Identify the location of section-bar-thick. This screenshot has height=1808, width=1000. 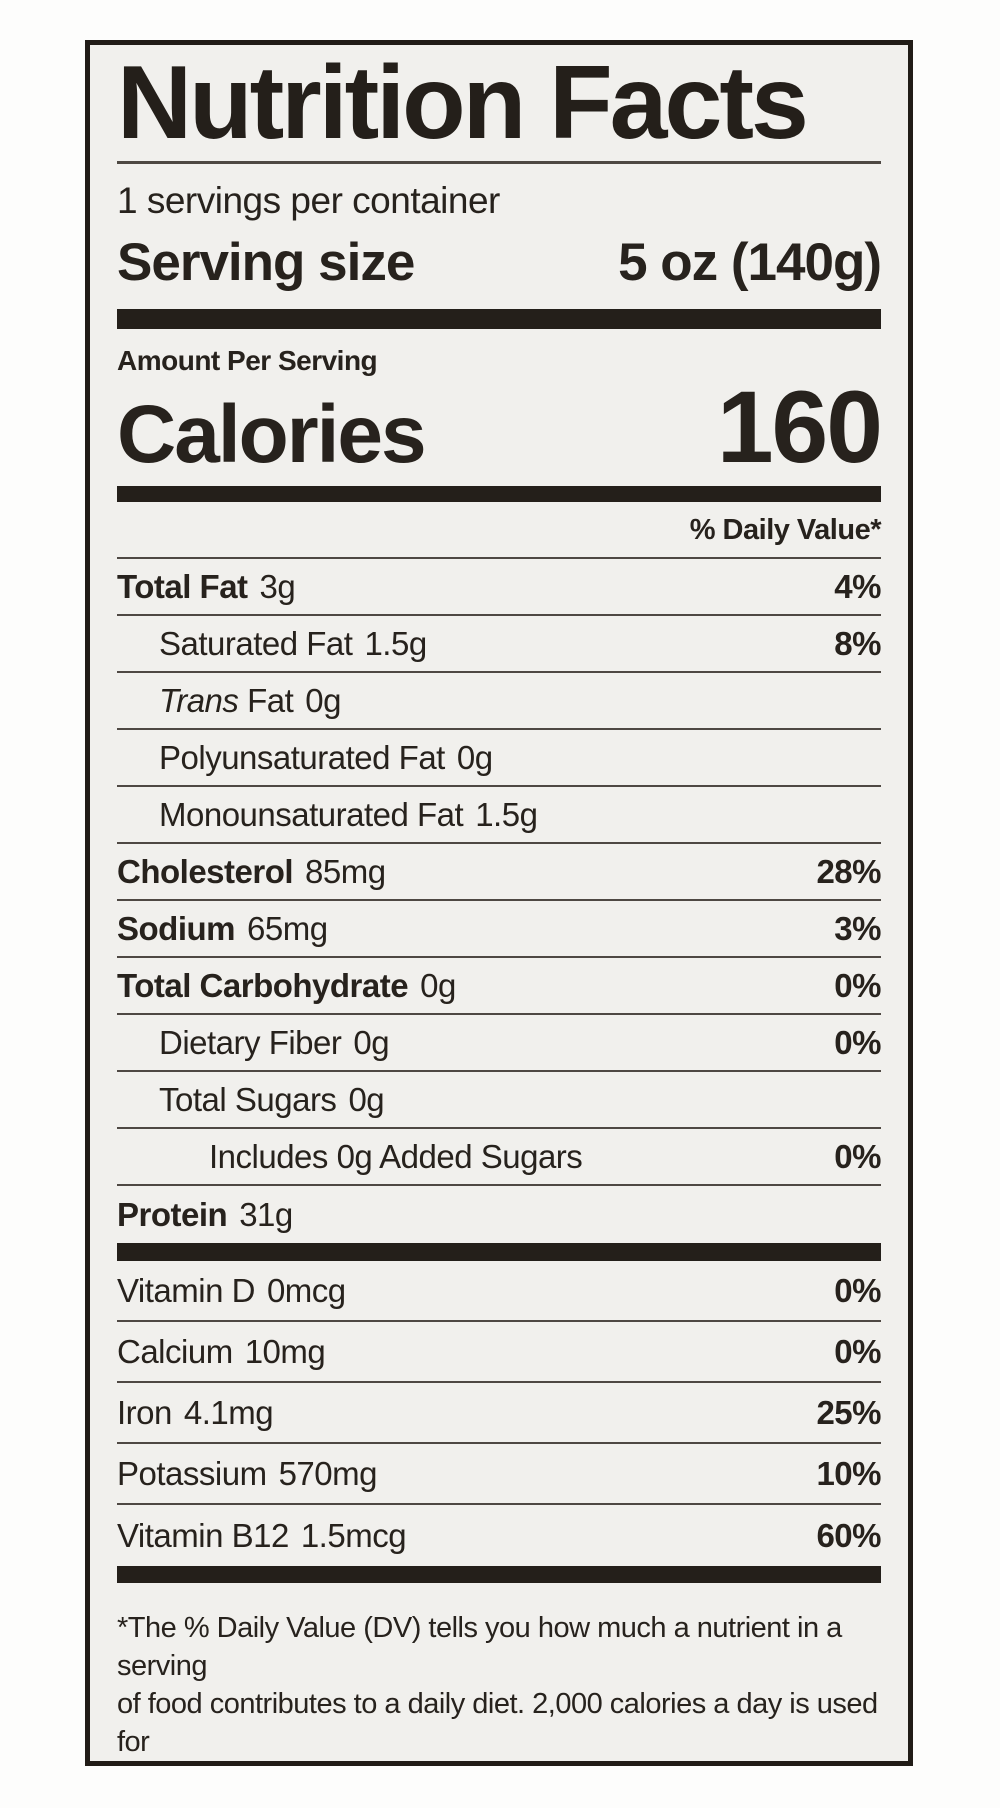
(499, 319).